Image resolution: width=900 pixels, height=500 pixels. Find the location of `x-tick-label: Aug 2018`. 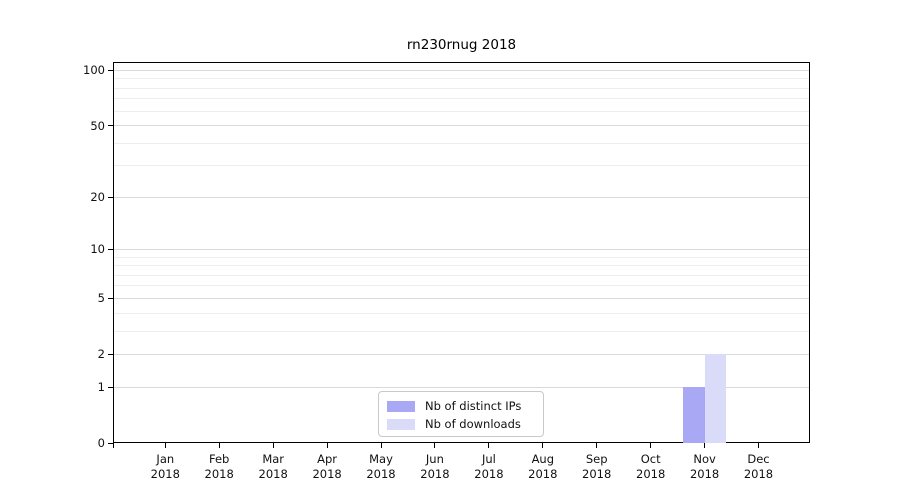

x-tick-label: Aug 2018 is located at coordinates (543, 466).